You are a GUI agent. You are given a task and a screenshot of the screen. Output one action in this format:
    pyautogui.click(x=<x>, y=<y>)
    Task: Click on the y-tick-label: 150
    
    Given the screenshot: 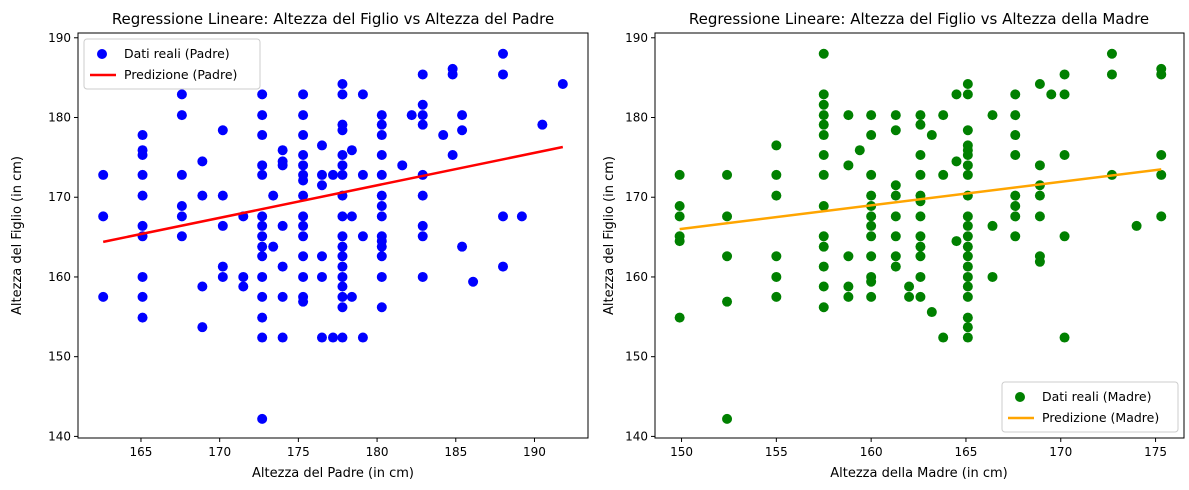 What is the action you would take?
    pyautogui.click(x=636, y=357)
    